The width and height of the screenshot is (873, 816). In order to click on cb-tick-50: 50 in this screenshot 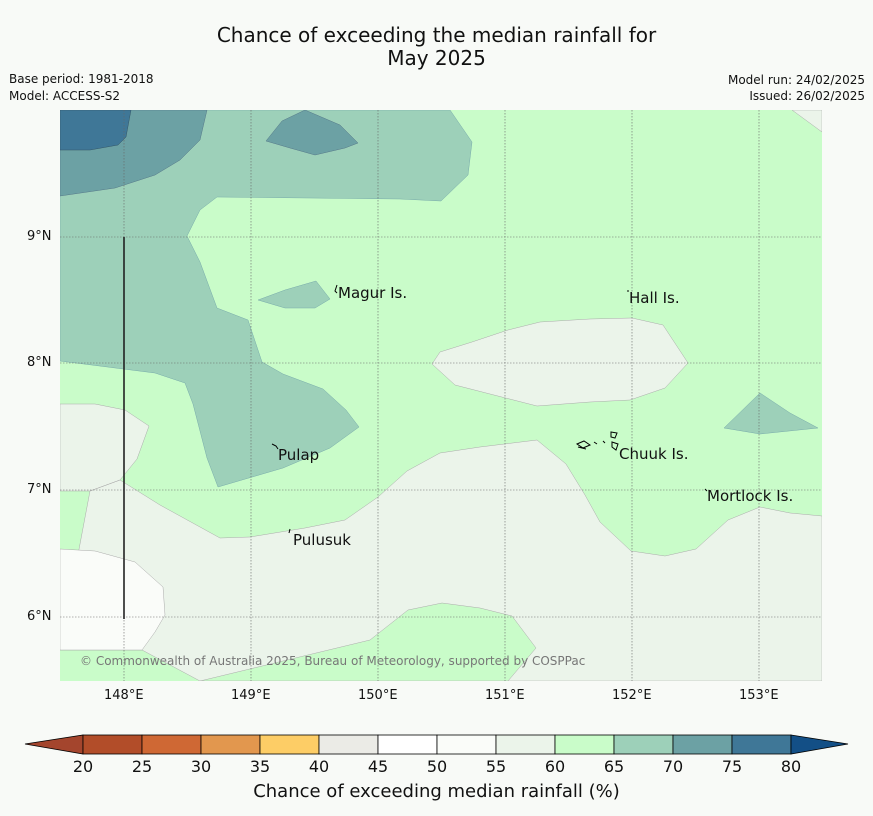, I will do `click(437, 766)`.